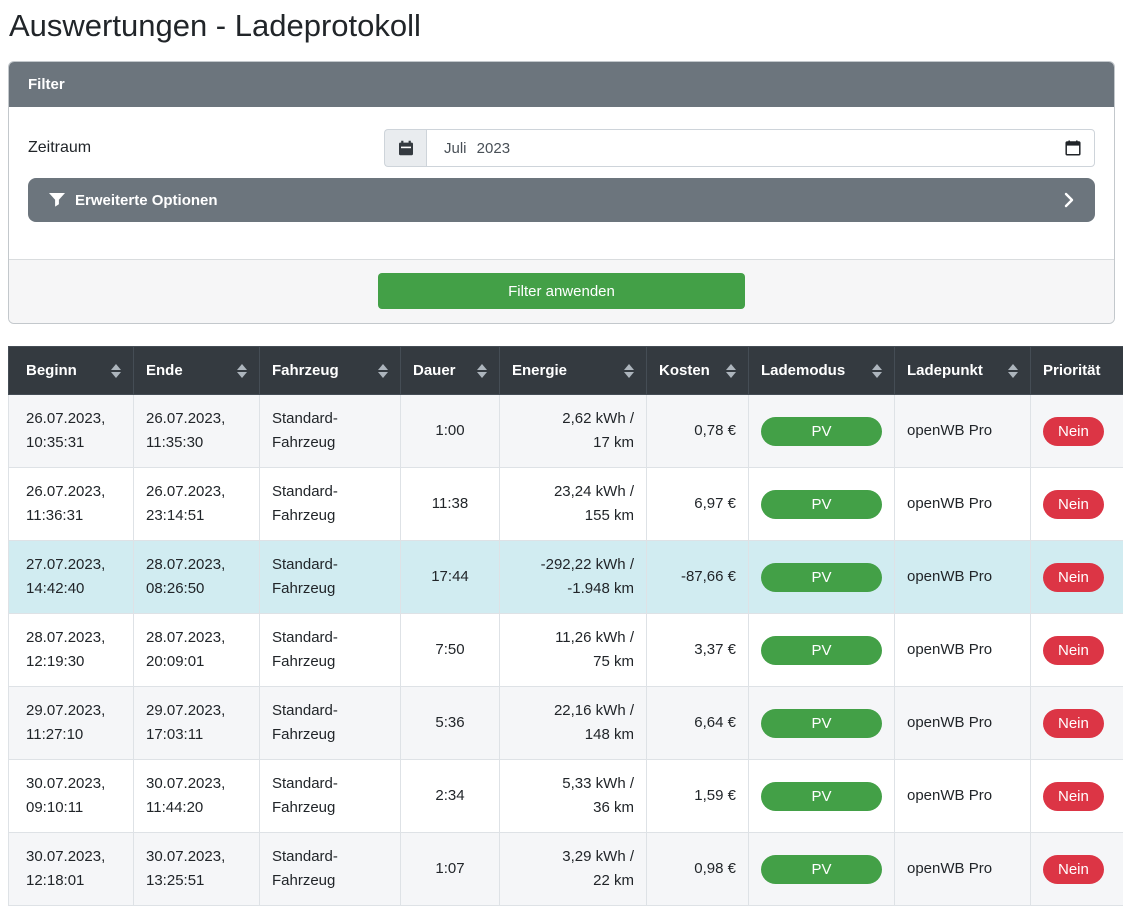 This screenshot has height=909, width=1123. I want to click on zeitraum-input-group: Juli 2023, so click(739, 148).